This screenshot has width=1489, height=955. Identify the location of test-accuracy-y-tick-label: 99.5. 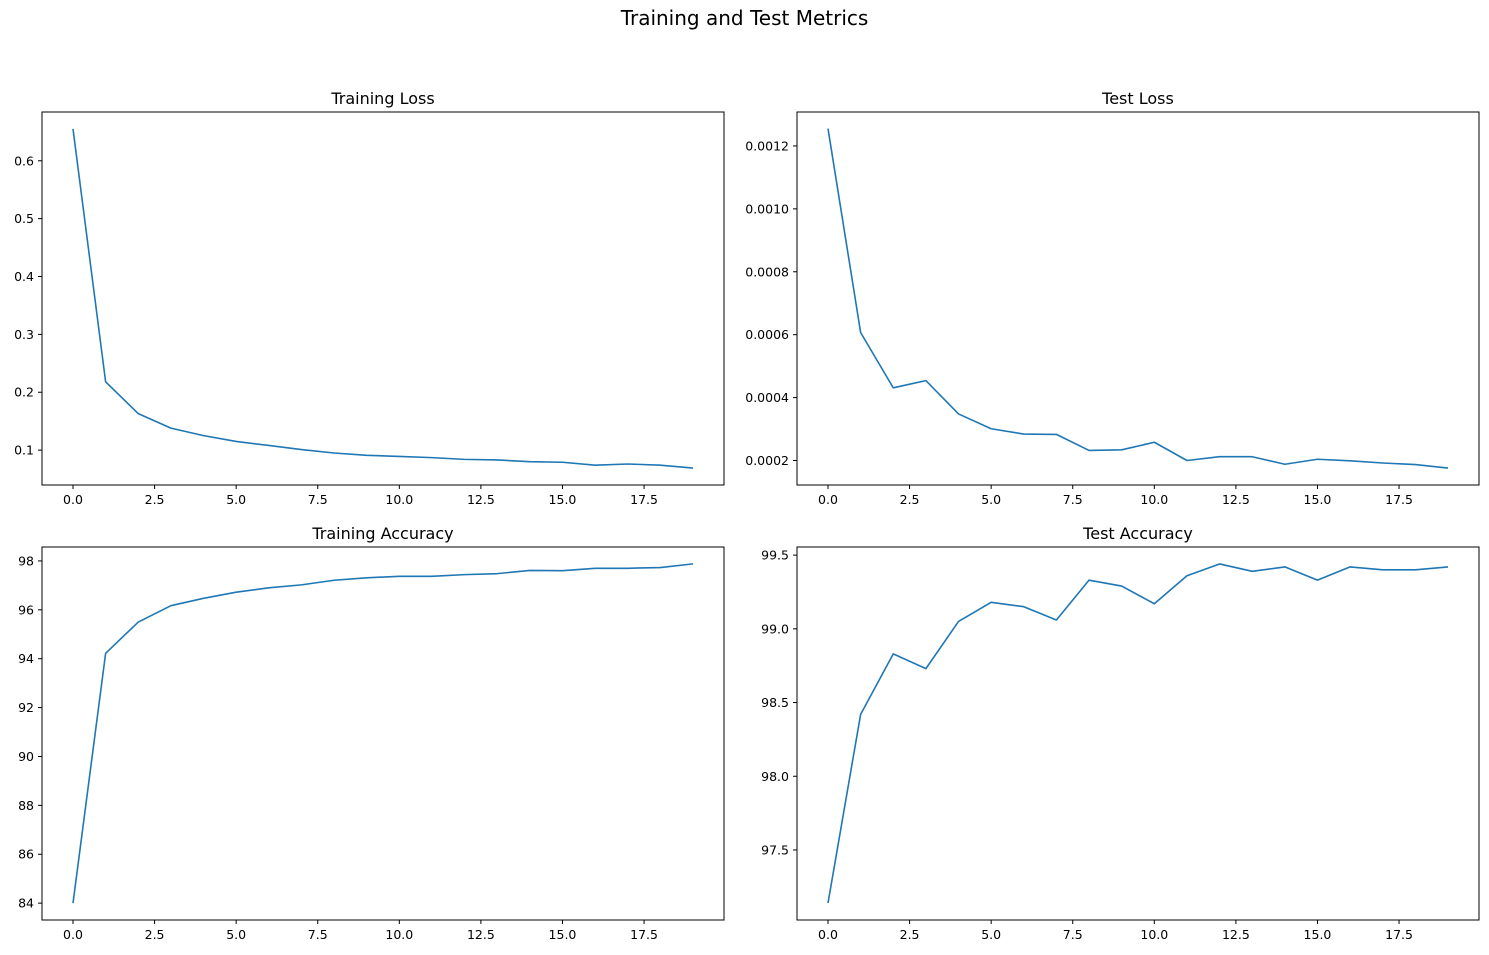
(775, 555).